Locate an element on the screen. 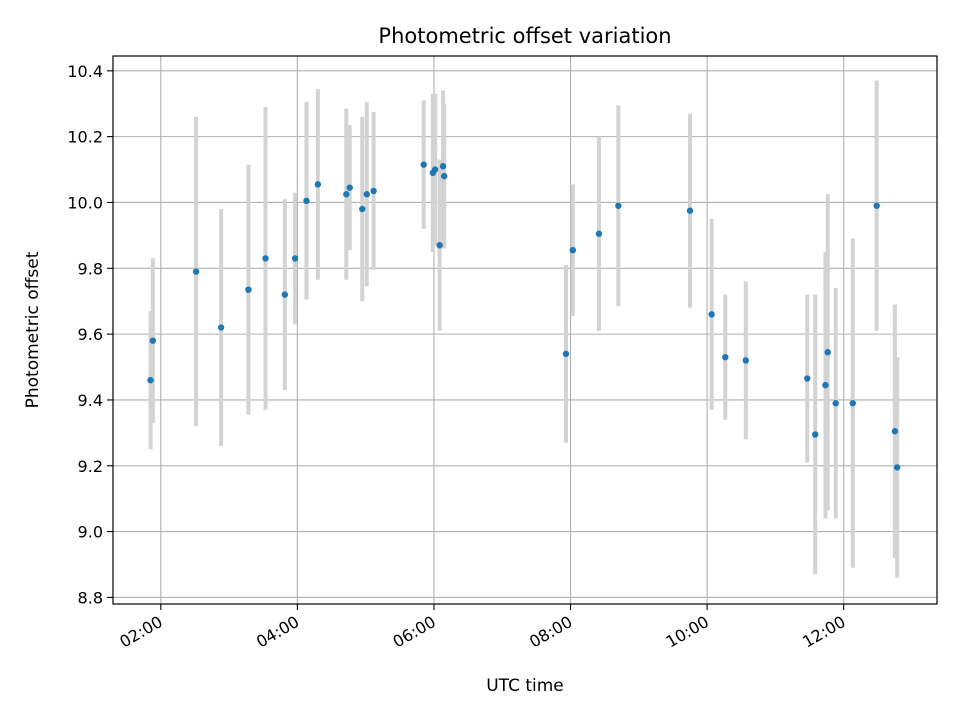 The height and width of the screenshot is (720, 960). chart-title: Photometric offset variation is located at coordinates (524, 36).